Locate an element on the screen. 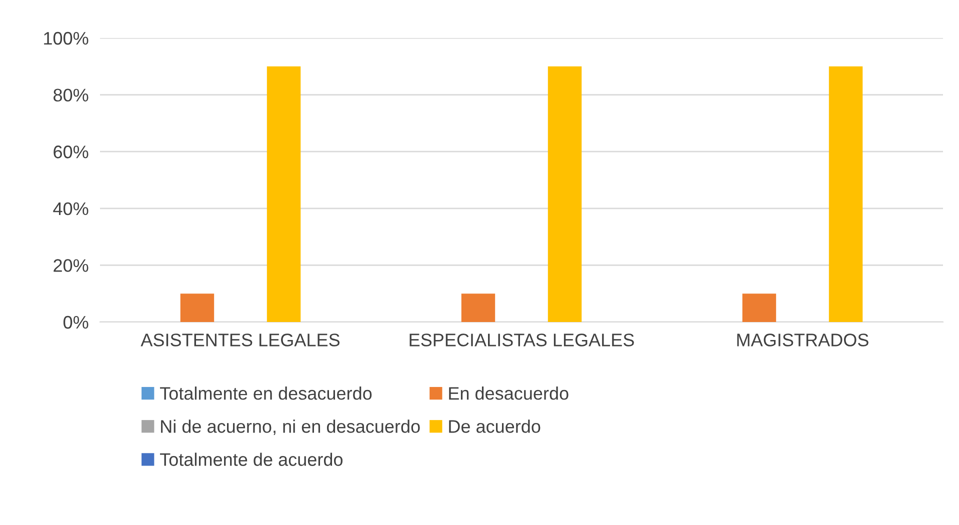  y-tick-label: 0% is located at coordinates (76, 322).